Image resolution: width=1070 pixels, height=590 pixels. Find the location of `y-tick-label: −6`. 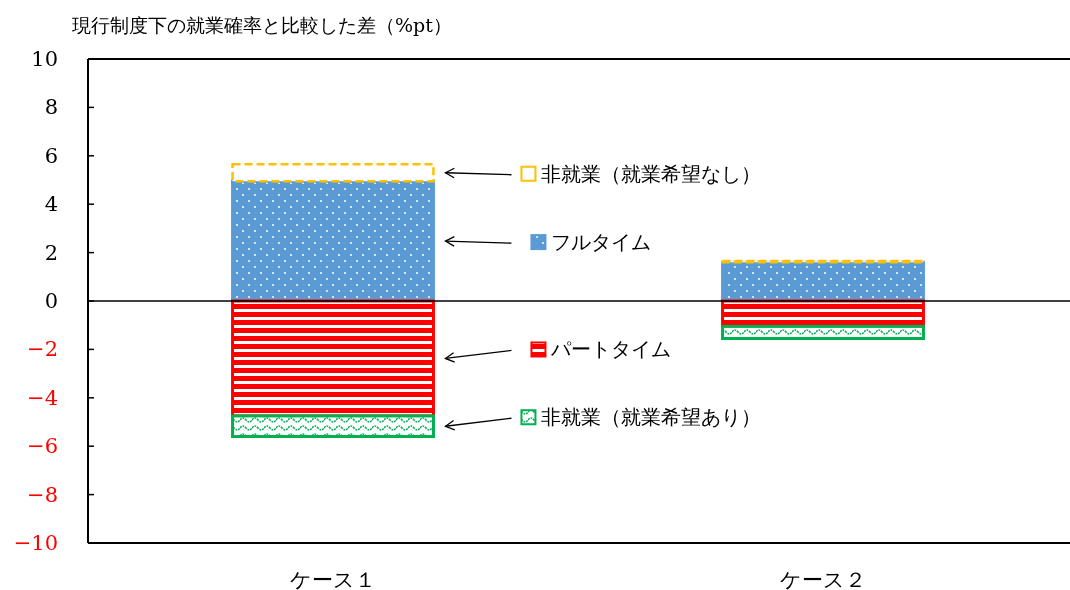

y-tick-label: −6 is located at coordinates (42, 446).